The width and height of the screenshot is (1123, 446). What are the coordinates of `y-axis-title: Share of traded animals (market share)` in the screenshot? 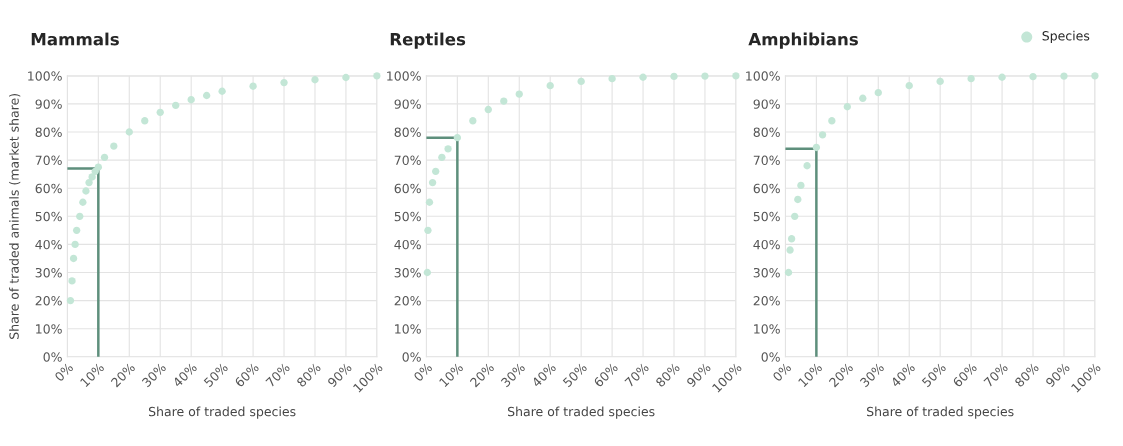 It's located at (15, 216).